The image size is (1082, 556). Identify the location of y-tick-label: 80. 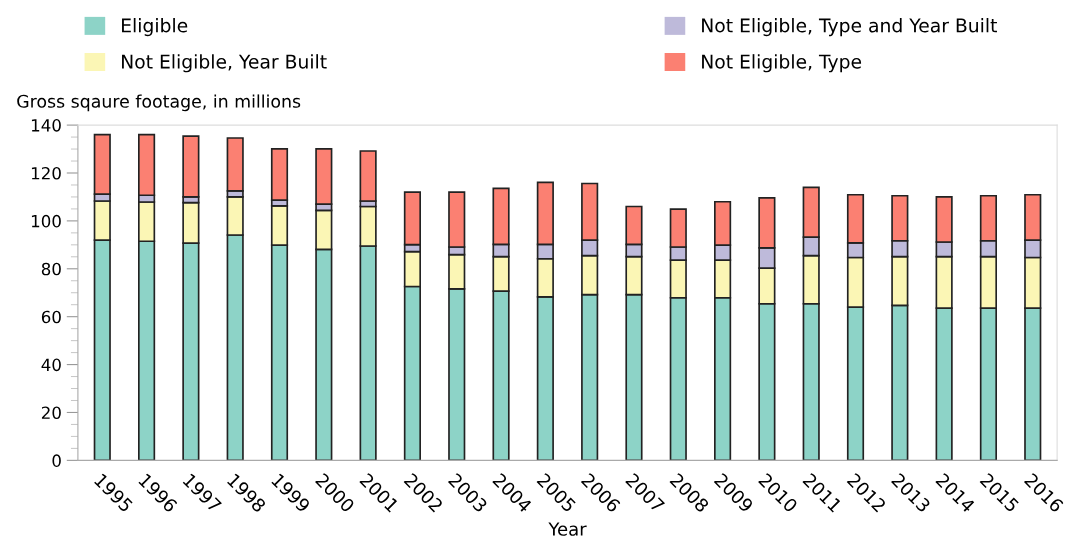
(51, 269).